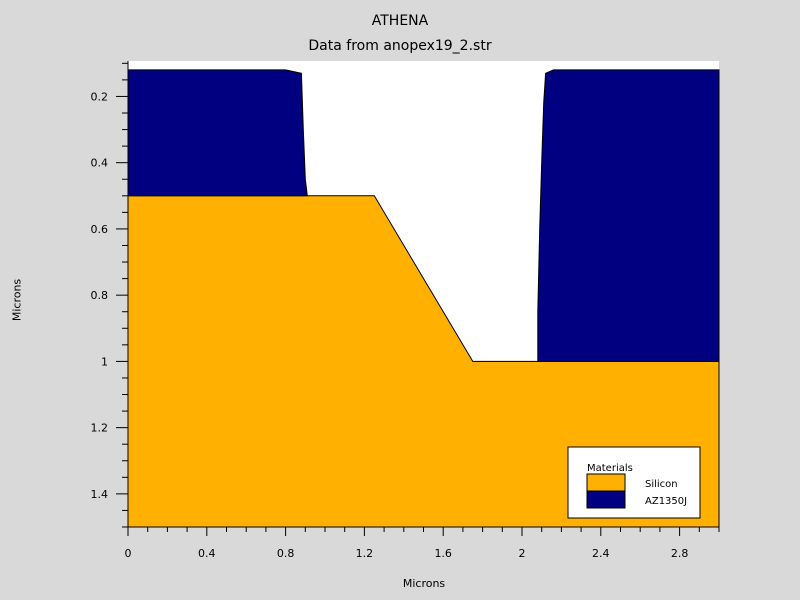  Describe the element at coordinates (680, 553) in the screenshot. I see `x-tick-label: 2.8` at that location.